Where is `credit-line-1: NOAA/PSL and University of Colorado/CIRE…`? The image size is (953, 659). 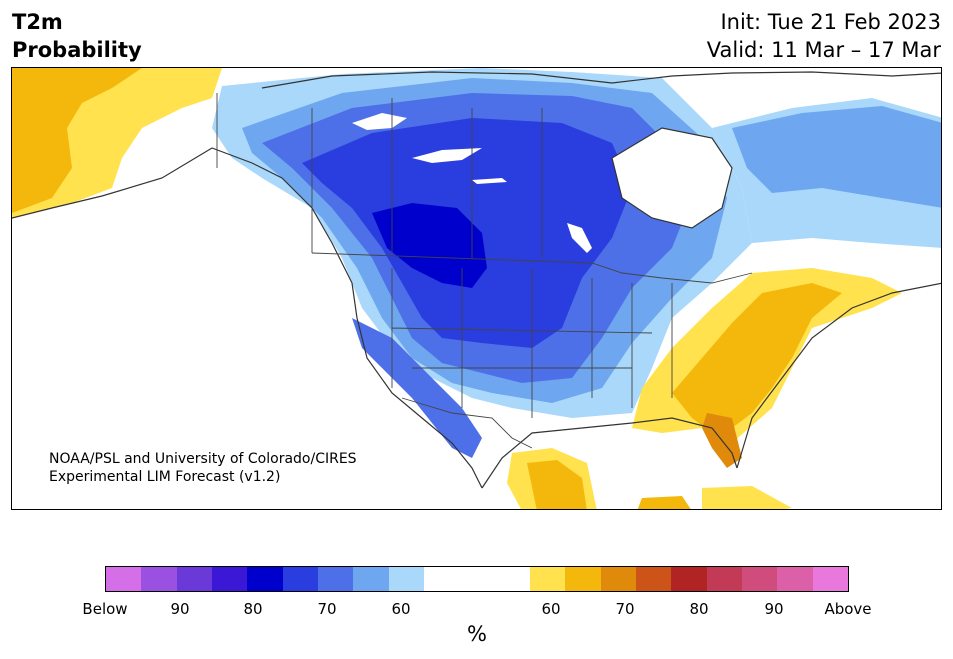
credit-line-1: NOAA/PSL and University of Colorado/CIRE… is located at coordinates (203, 459).